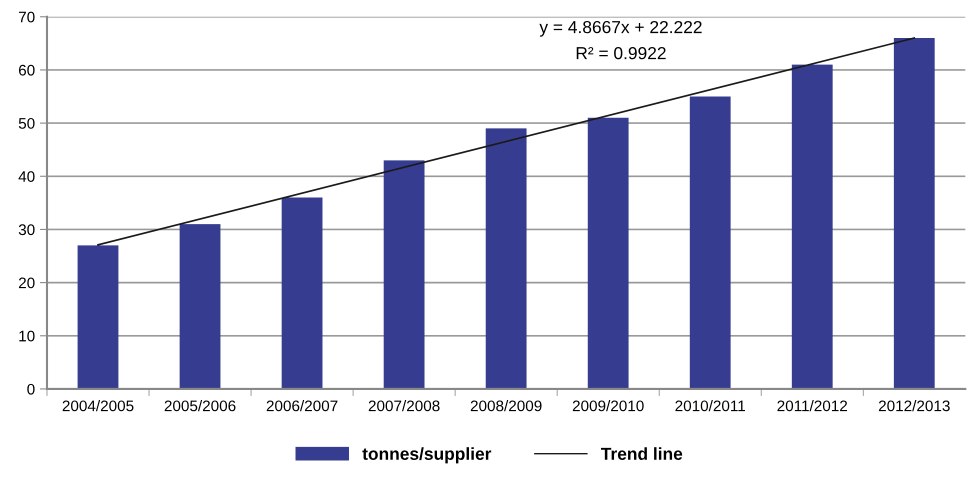 The width and height of the screenshot is (979, 479). I want to click on legend-label: Trend line, so click(641, 453).